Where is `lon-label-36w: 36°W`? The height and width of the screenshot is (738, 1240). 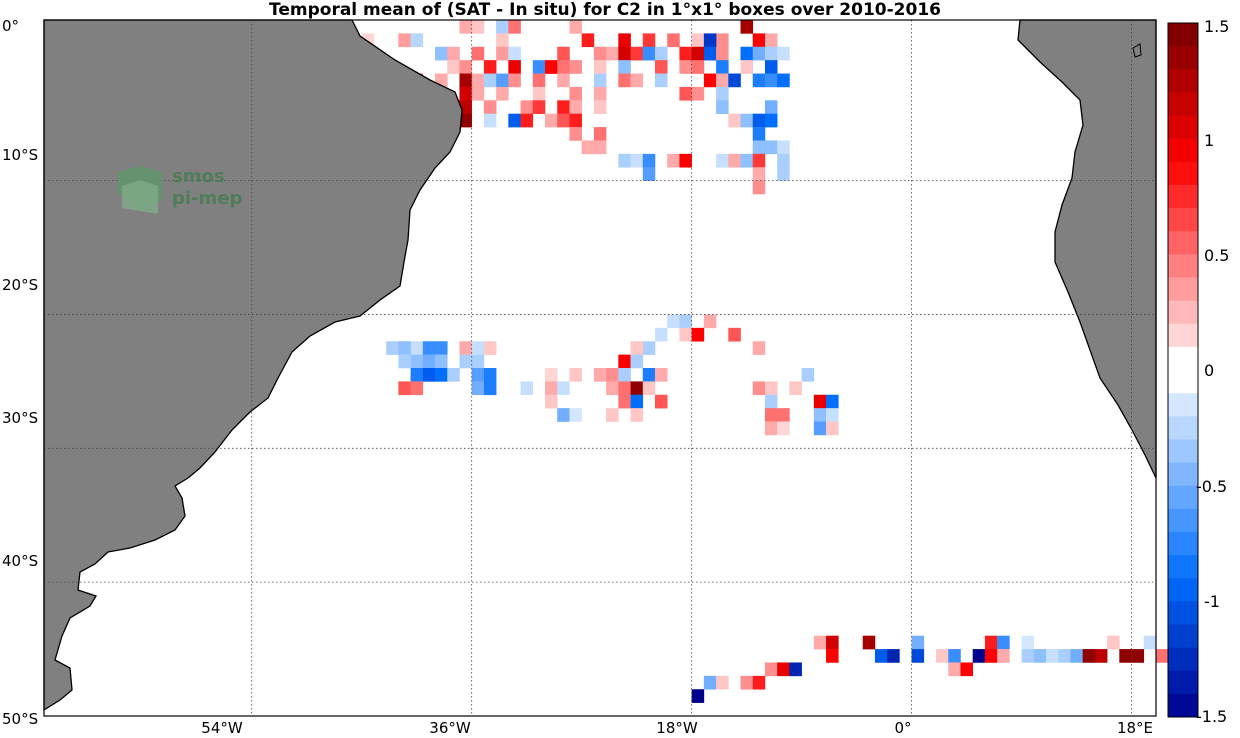 lon-label-36w: 36°W is located at coordinates (450, 728).